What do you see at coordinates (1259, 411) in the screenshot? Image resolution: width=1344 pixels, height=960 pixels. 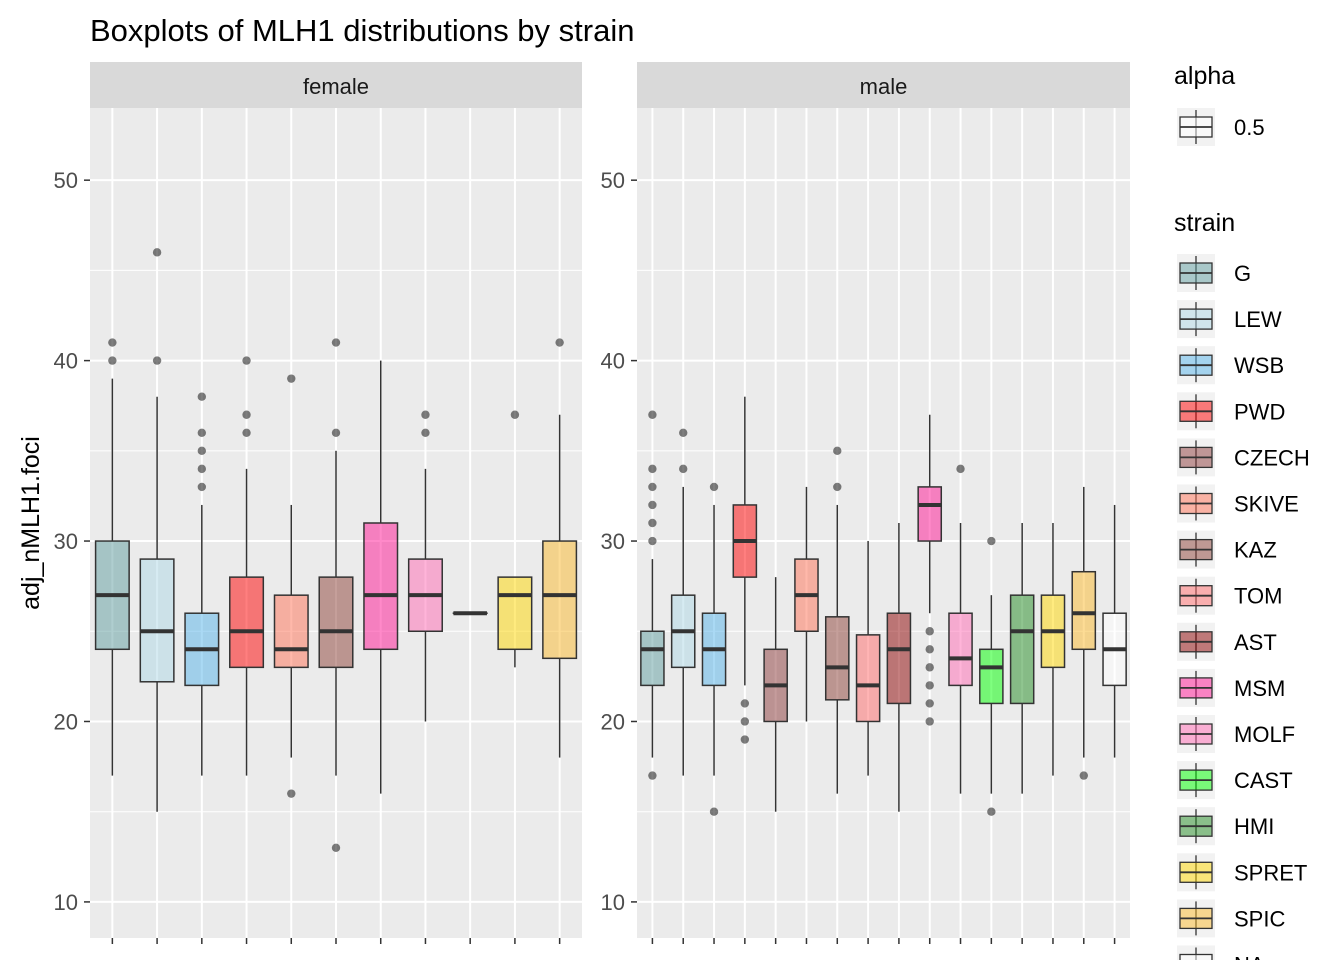 I see `legend-label: PWD` at bounding box center [1259, 411].